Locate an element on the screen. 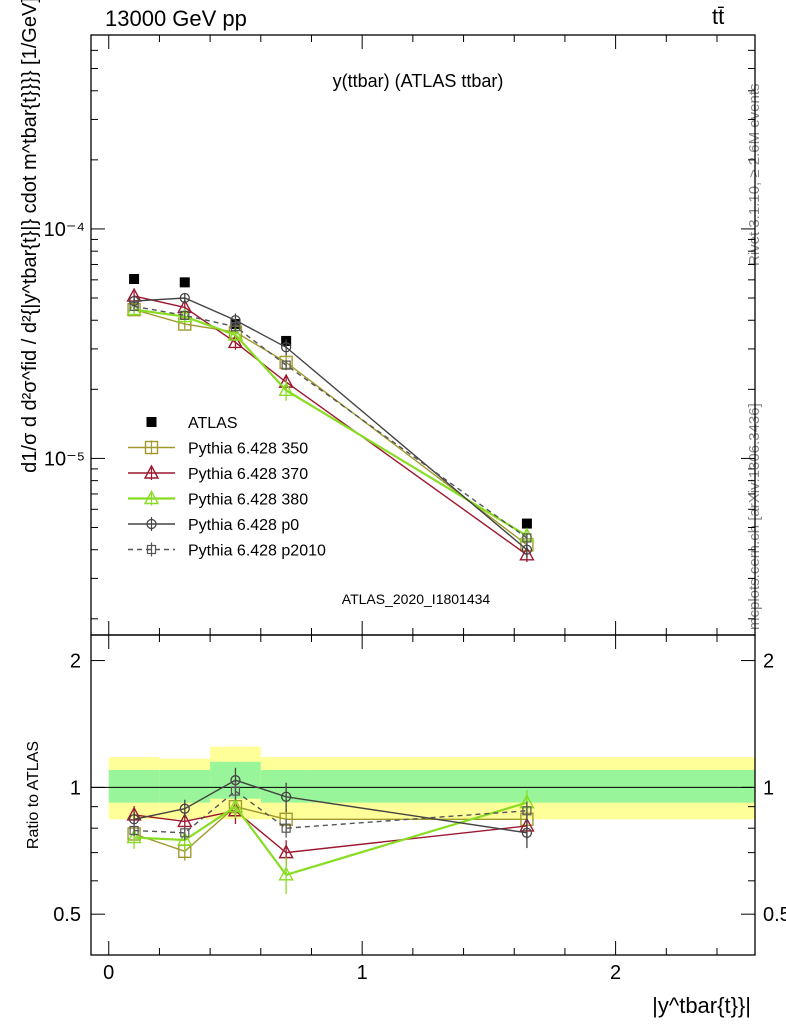 The height and width of the screenshot is (1024, 786). legend-marker-ATLAS is located at coordinates (151, 422).